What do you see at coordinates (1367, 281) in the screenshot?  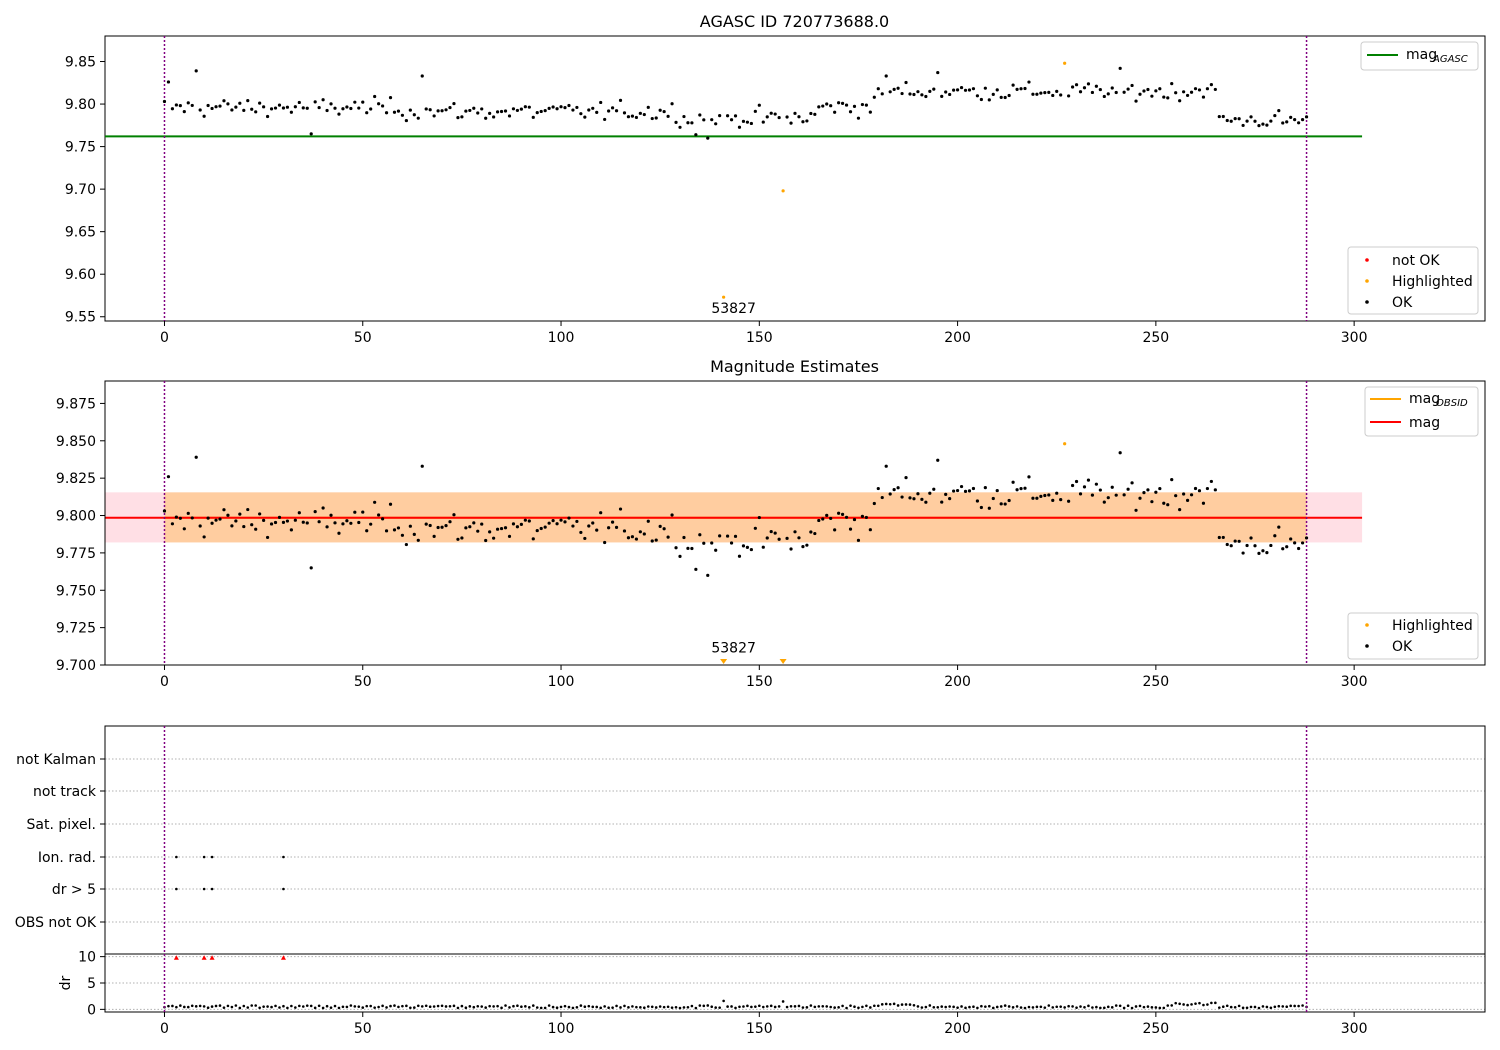 I see `p1-legend-marker` at bounding box center [1367, 281].